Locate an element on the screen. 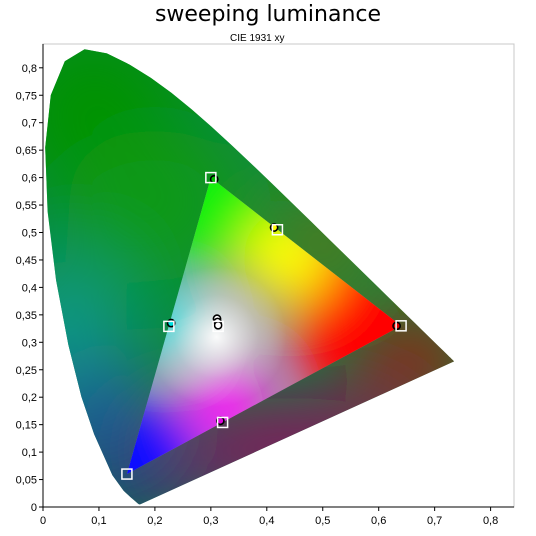  x-tick-label: 0 is located at coordinates (43, 521).